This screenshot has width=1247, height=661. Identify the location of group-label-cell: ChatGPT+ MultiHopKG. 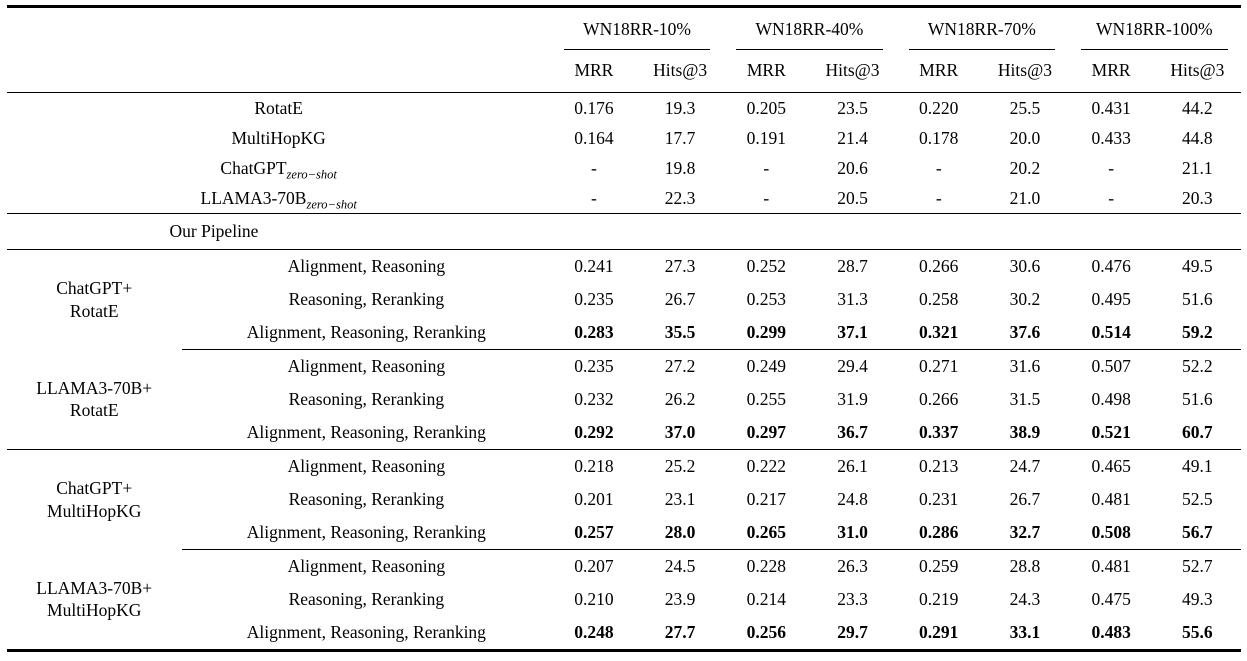
(94, 500).